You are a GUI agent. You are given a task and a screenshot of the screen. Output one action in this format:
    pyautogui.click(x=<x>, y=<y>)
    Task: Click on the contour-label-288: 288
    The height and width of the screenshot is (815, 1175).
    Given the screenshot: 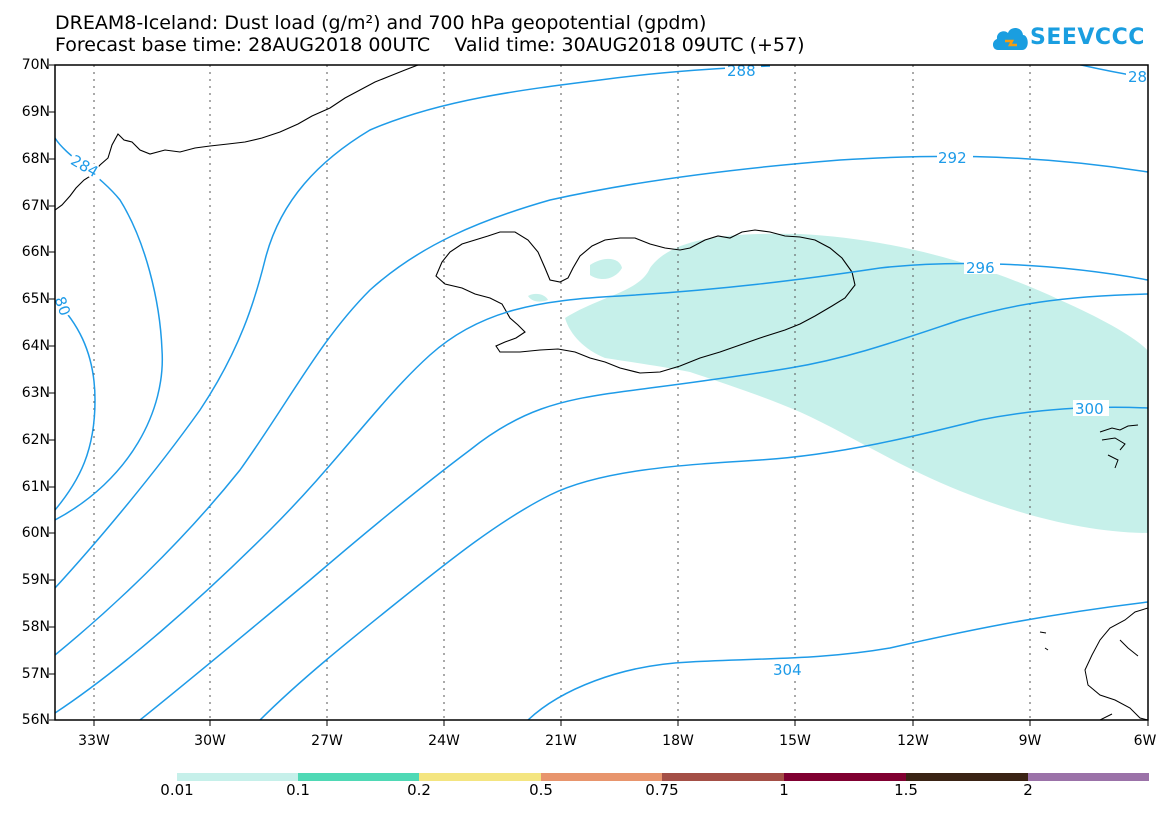 What is the action you would take?
    pyautogui.click(x=741, y=71)
    